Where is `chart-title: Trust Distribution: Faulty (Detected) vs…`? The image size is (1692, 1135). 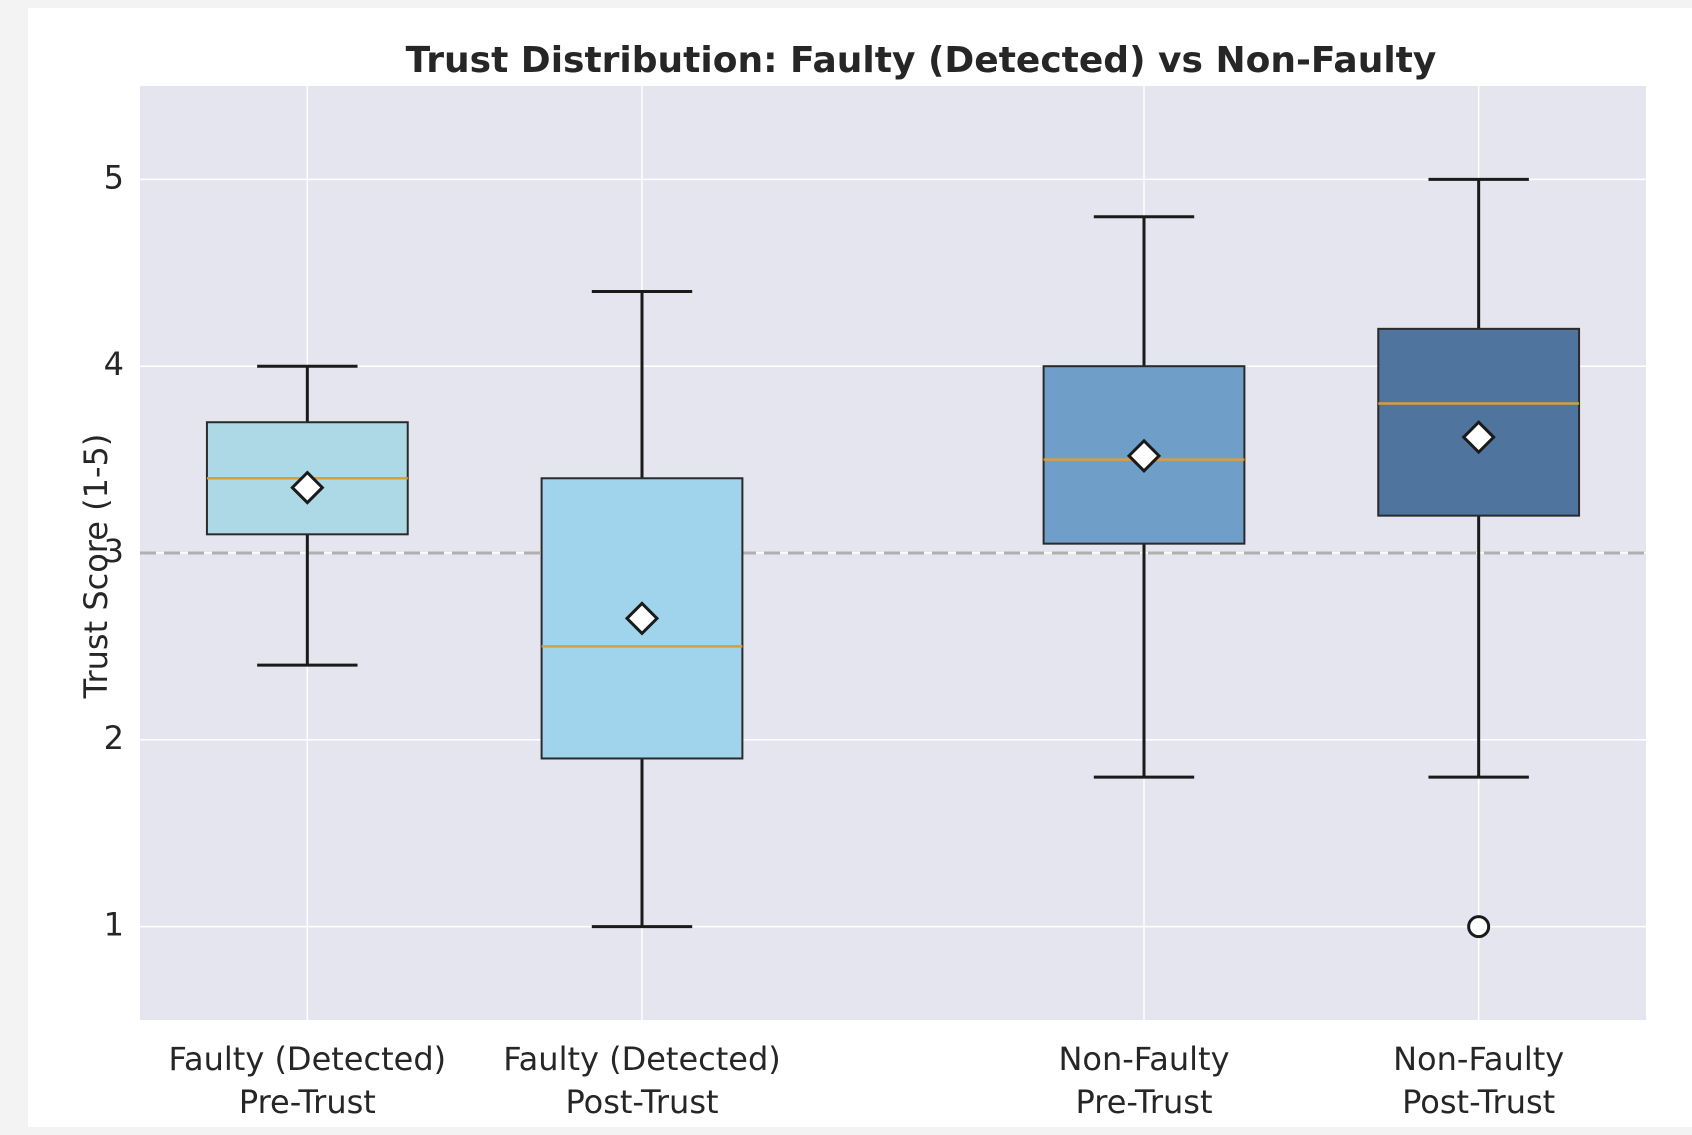 chart-title: Trust Distribution: Faulty (Detected) vs… is located at coordinates (921, 60).